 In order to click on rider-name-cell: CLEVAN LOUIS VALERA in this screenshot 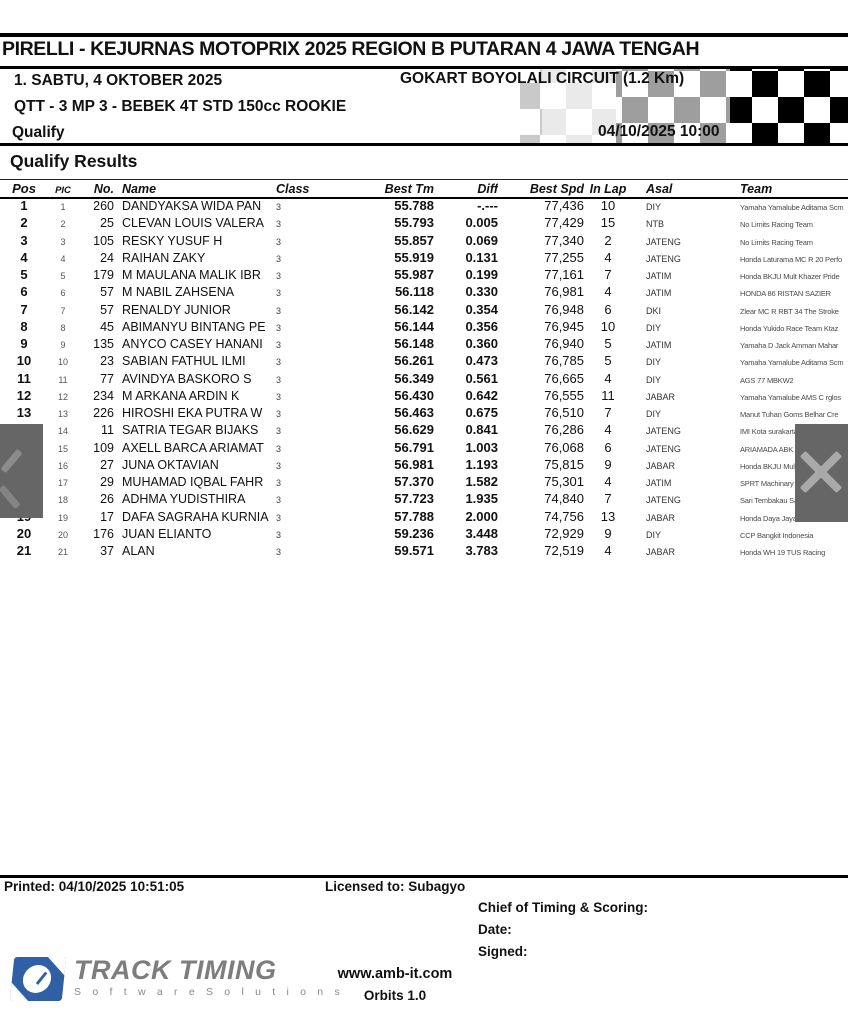, I will do `click(193, 223)`.